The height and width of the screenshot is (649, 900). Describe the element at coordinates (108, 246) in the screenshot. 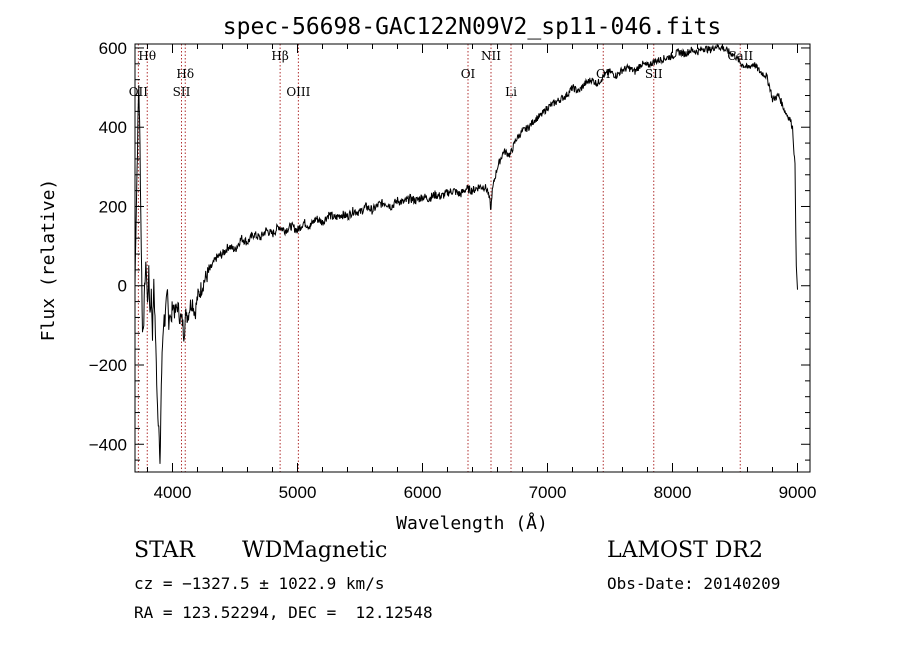

I see `y-tick-labels: −400 −200 0 200 400 600` at that location.